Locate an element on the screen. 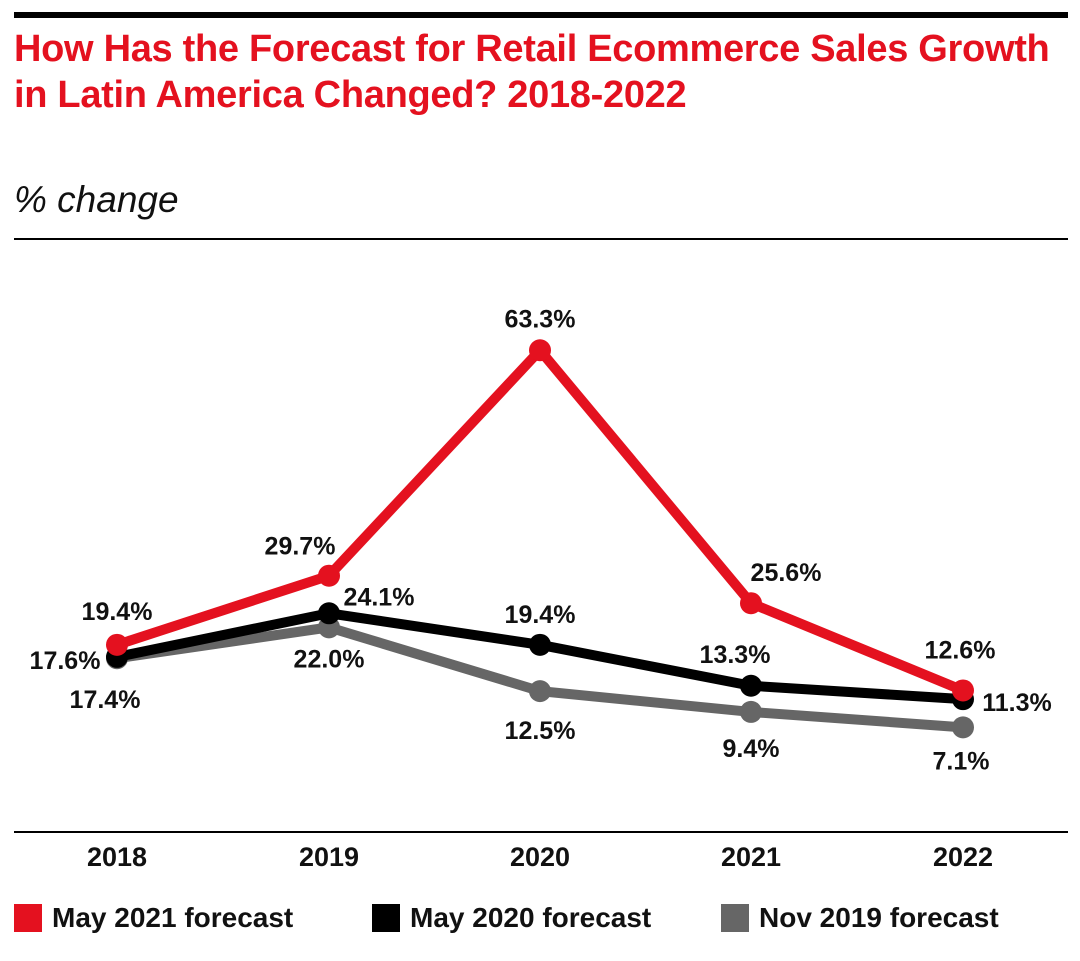  point-may-2021-forecast-2018 is located at coordinates (117, 644).